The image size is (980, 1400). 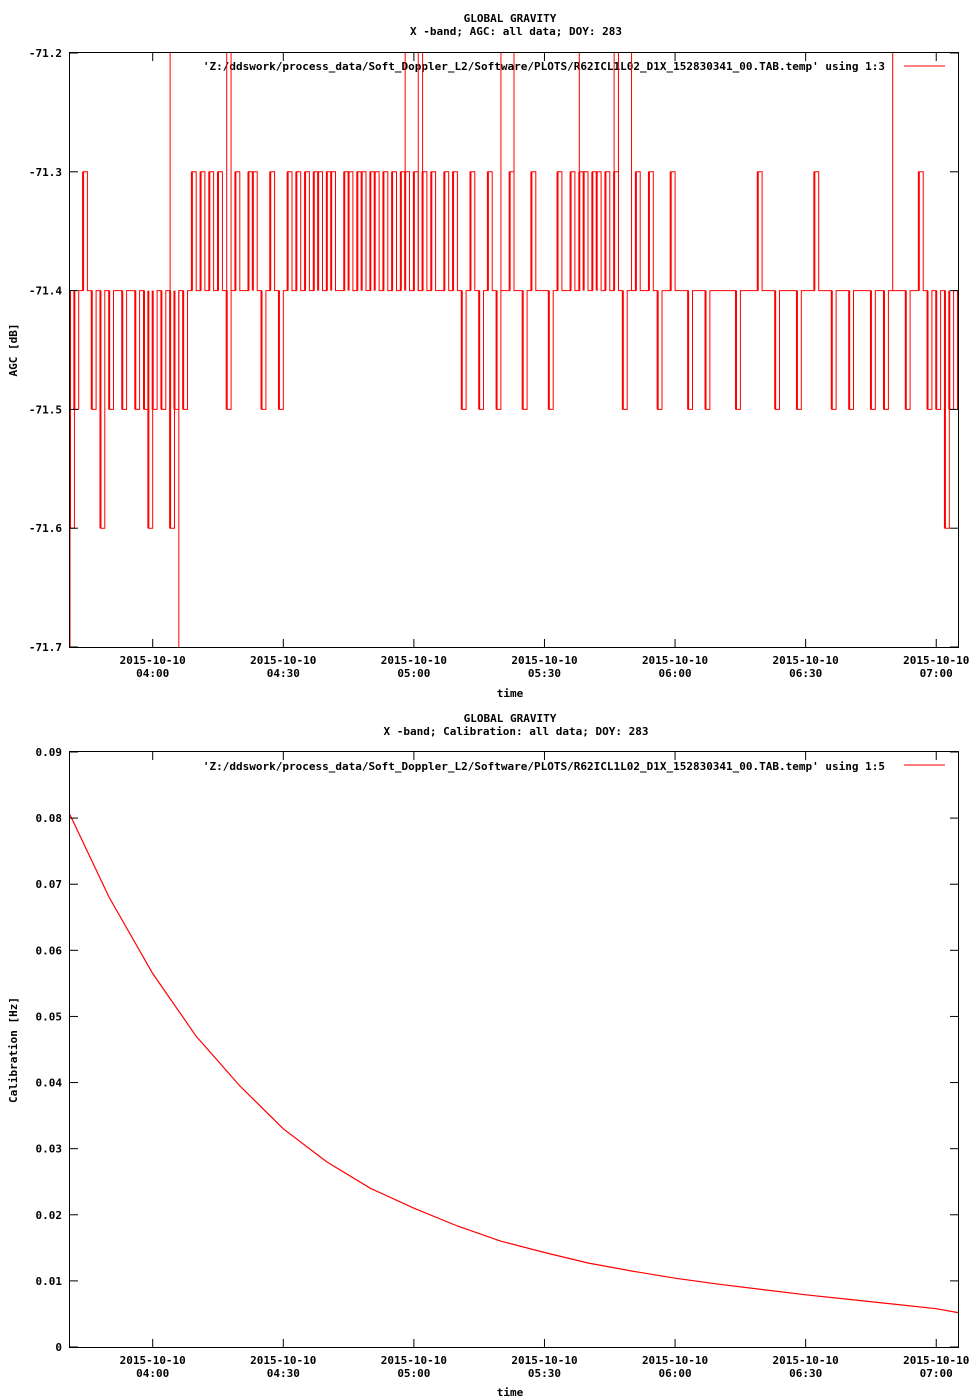 What do you see at coordinates (516, 31) in the screenshot?
I see `chart-subtitle: X -band; AGC: all data; DOY: 283` at bounding box center [516, 31].